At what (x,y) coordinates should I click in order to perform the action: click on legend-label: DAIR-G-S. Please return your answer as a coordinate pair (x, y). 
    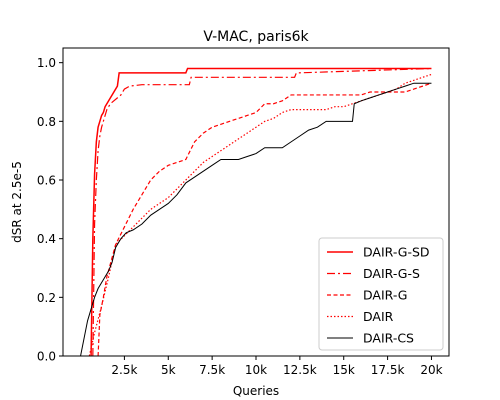
    Looking at the image, I should click on (391, 273).